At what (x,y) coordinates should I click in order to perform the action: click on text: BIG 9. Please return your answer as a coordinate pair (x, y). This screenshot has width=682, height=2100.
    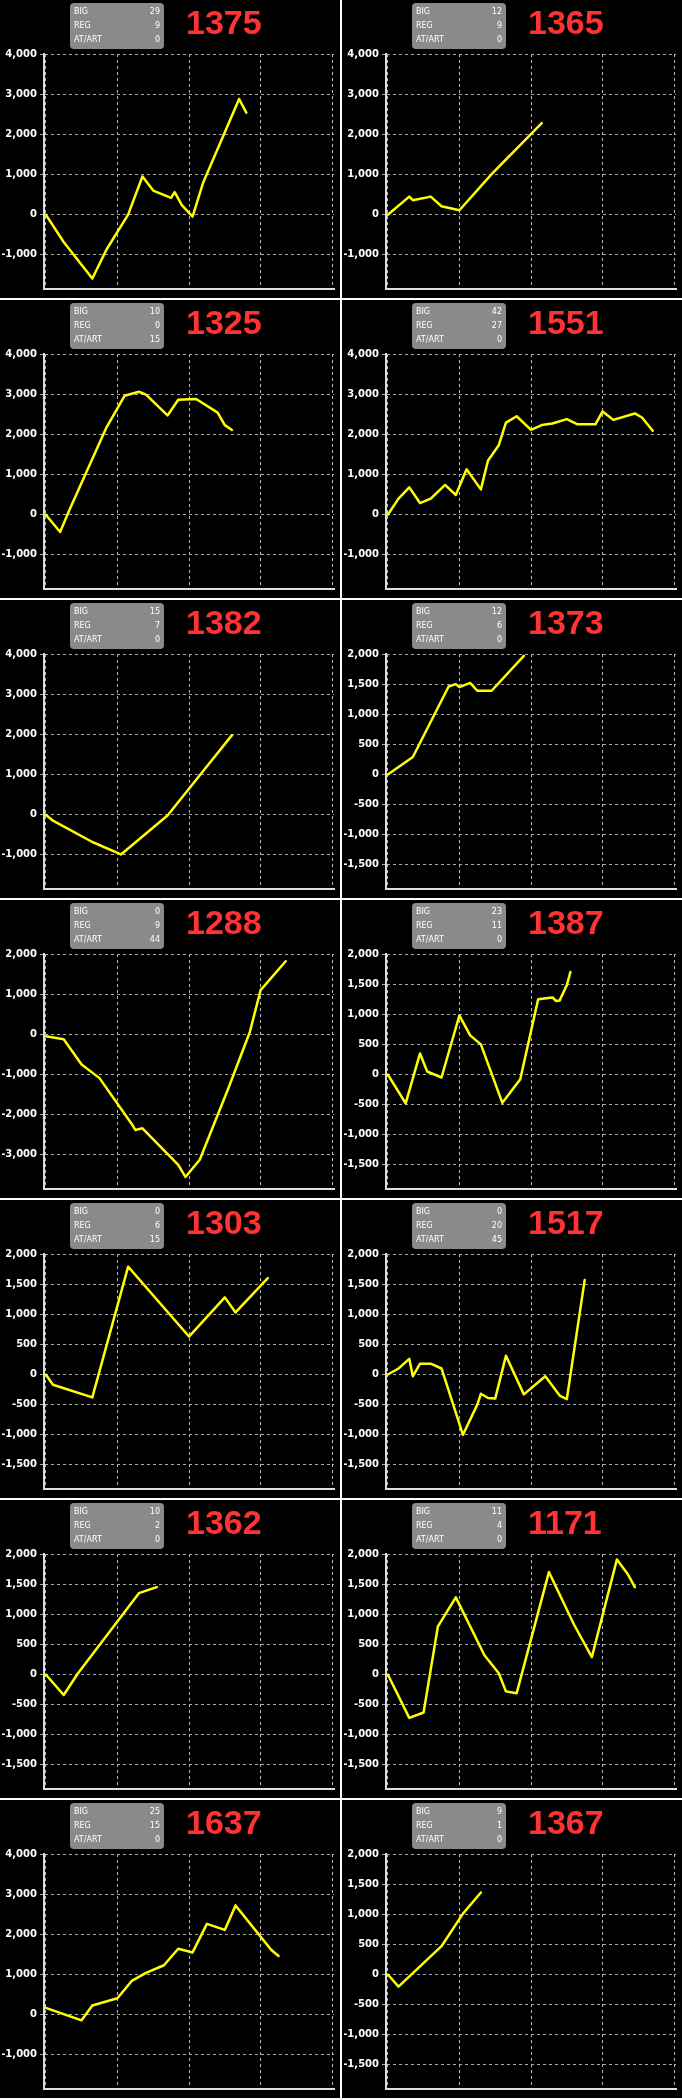
    Looking at the image, I should click on (459, 1812).